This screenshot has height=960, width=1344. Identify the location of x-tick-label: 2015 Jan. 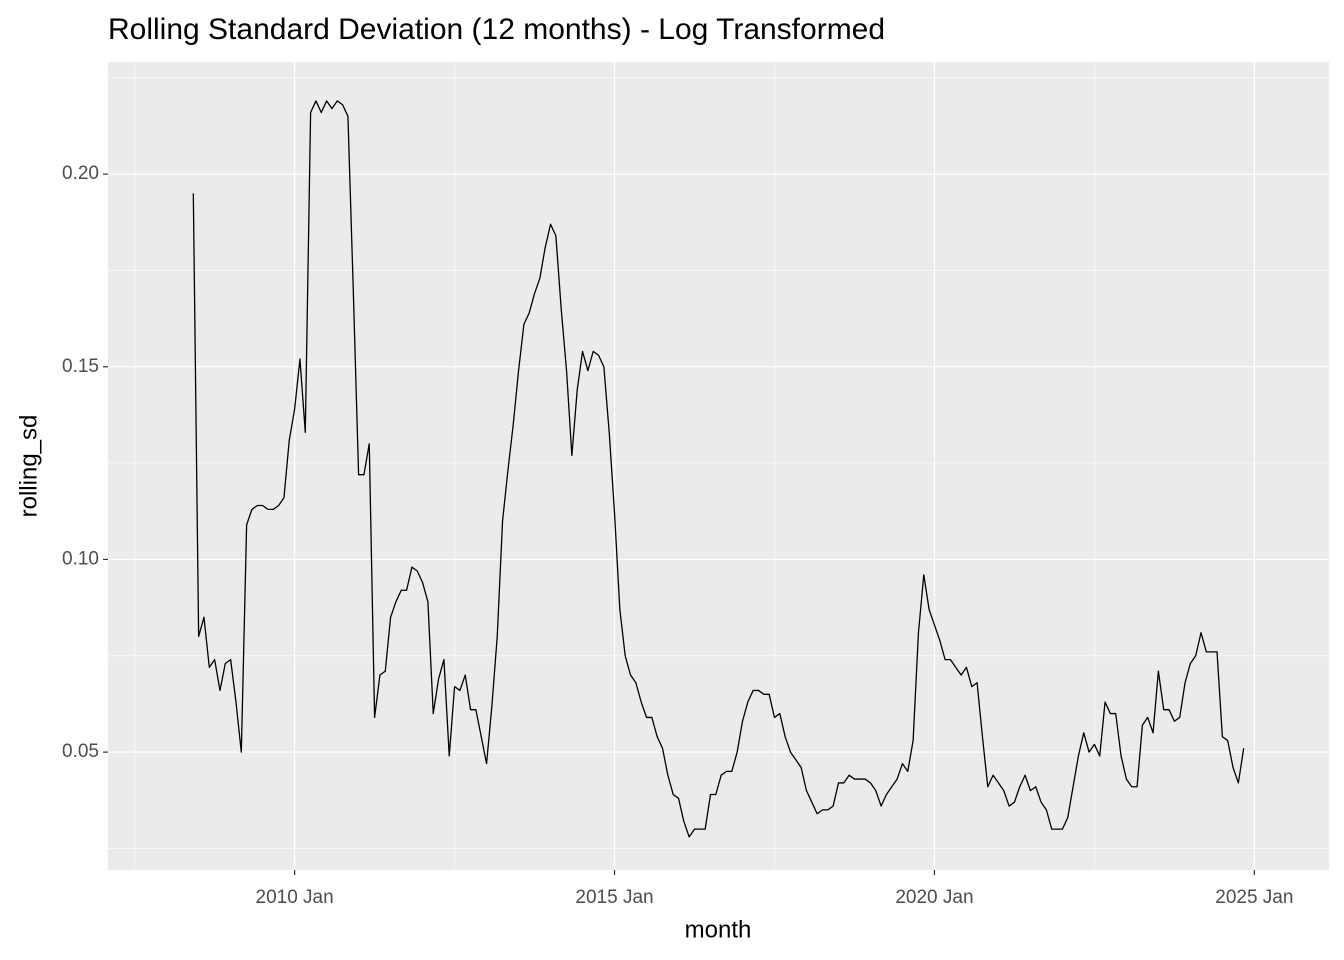
(614, 897).